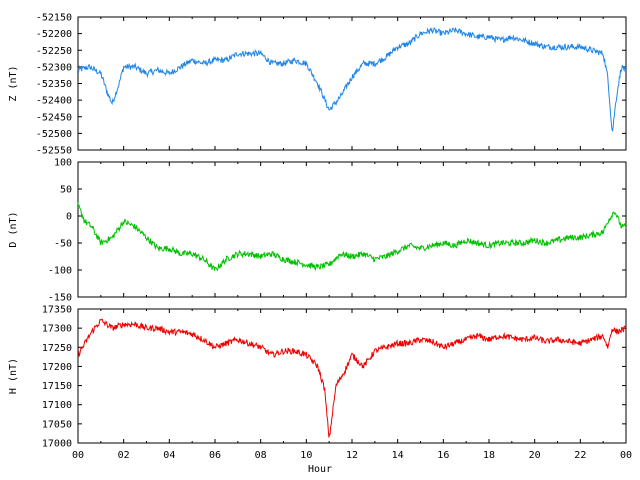  Describe the element at coordinates (54, 34) in the screenshot. I see `z-y-tick-label: -52200` at that location.